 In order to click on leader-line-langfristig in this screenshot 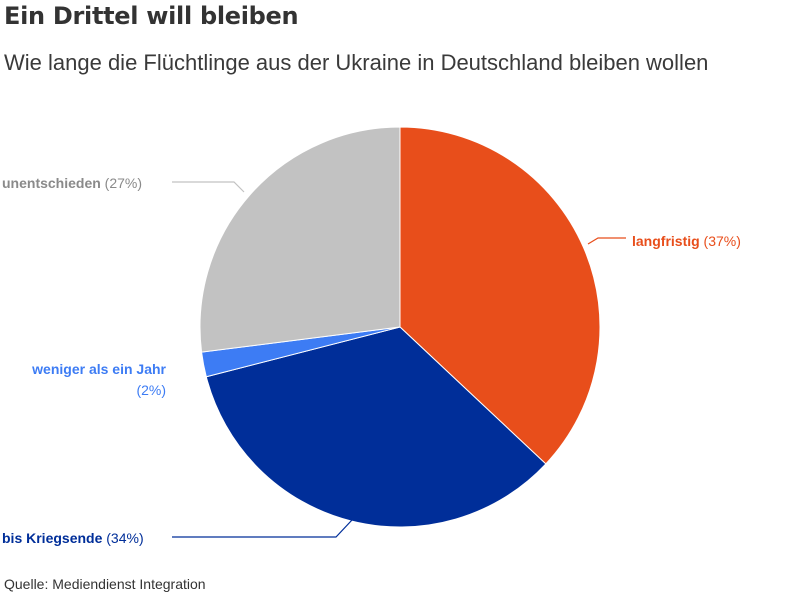, I will do `click(606, 241)`.